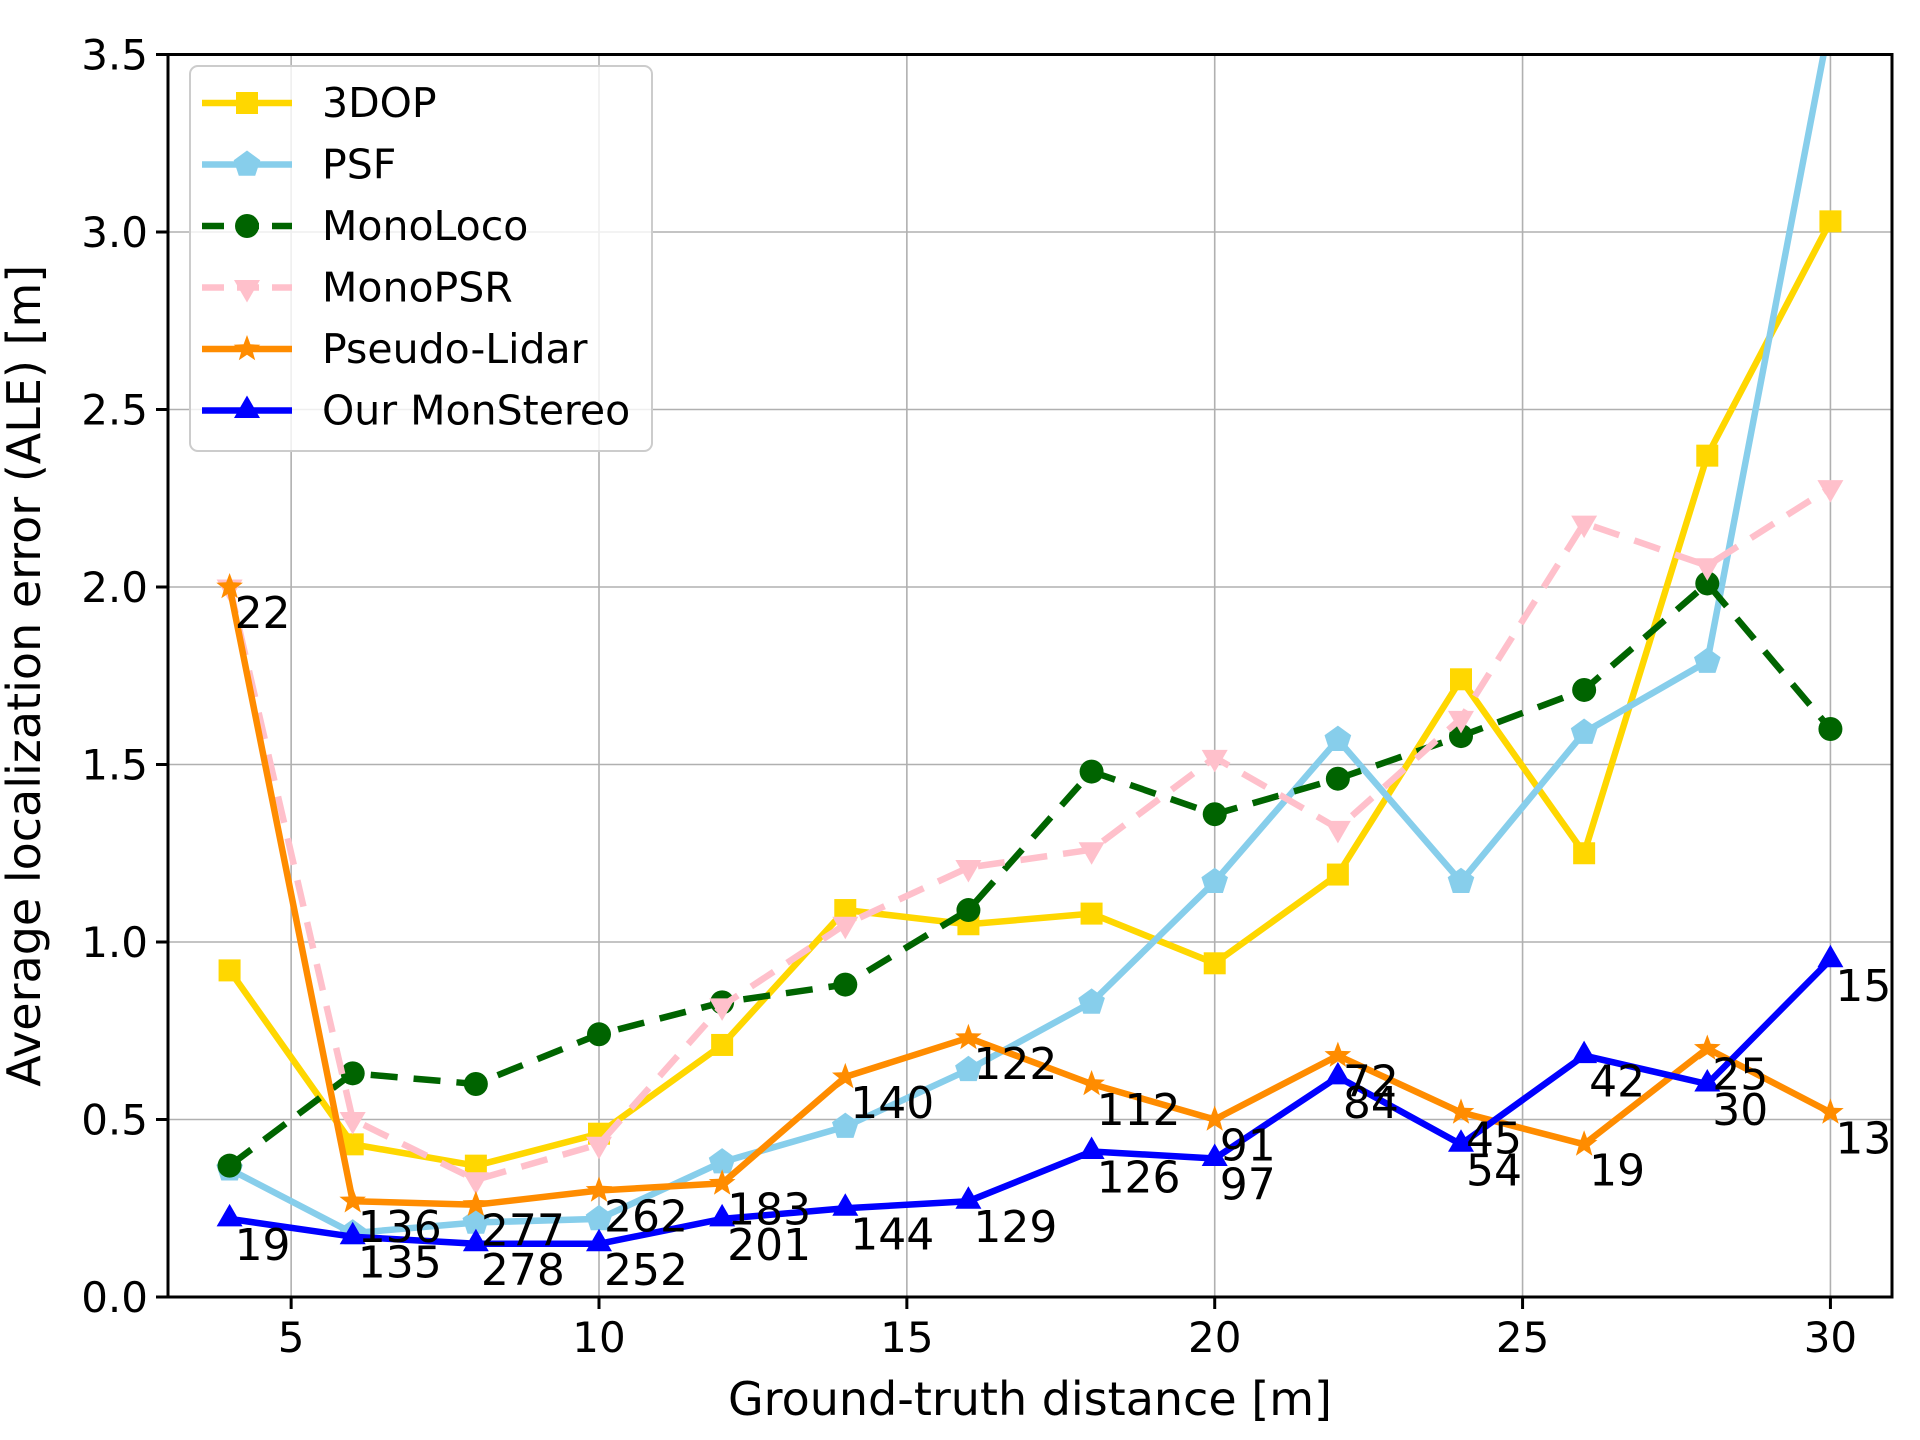 The height and width of the screenshot is (1440, 1920). I want to click on y-tick-label: 3.5, so click(114, 55).